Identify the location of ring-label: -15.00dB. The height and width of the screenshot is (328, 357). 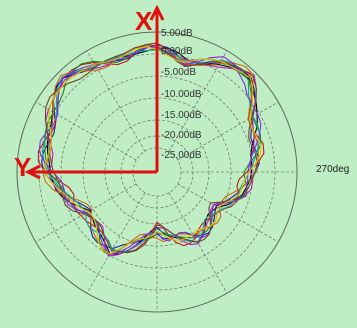
(181, 115).